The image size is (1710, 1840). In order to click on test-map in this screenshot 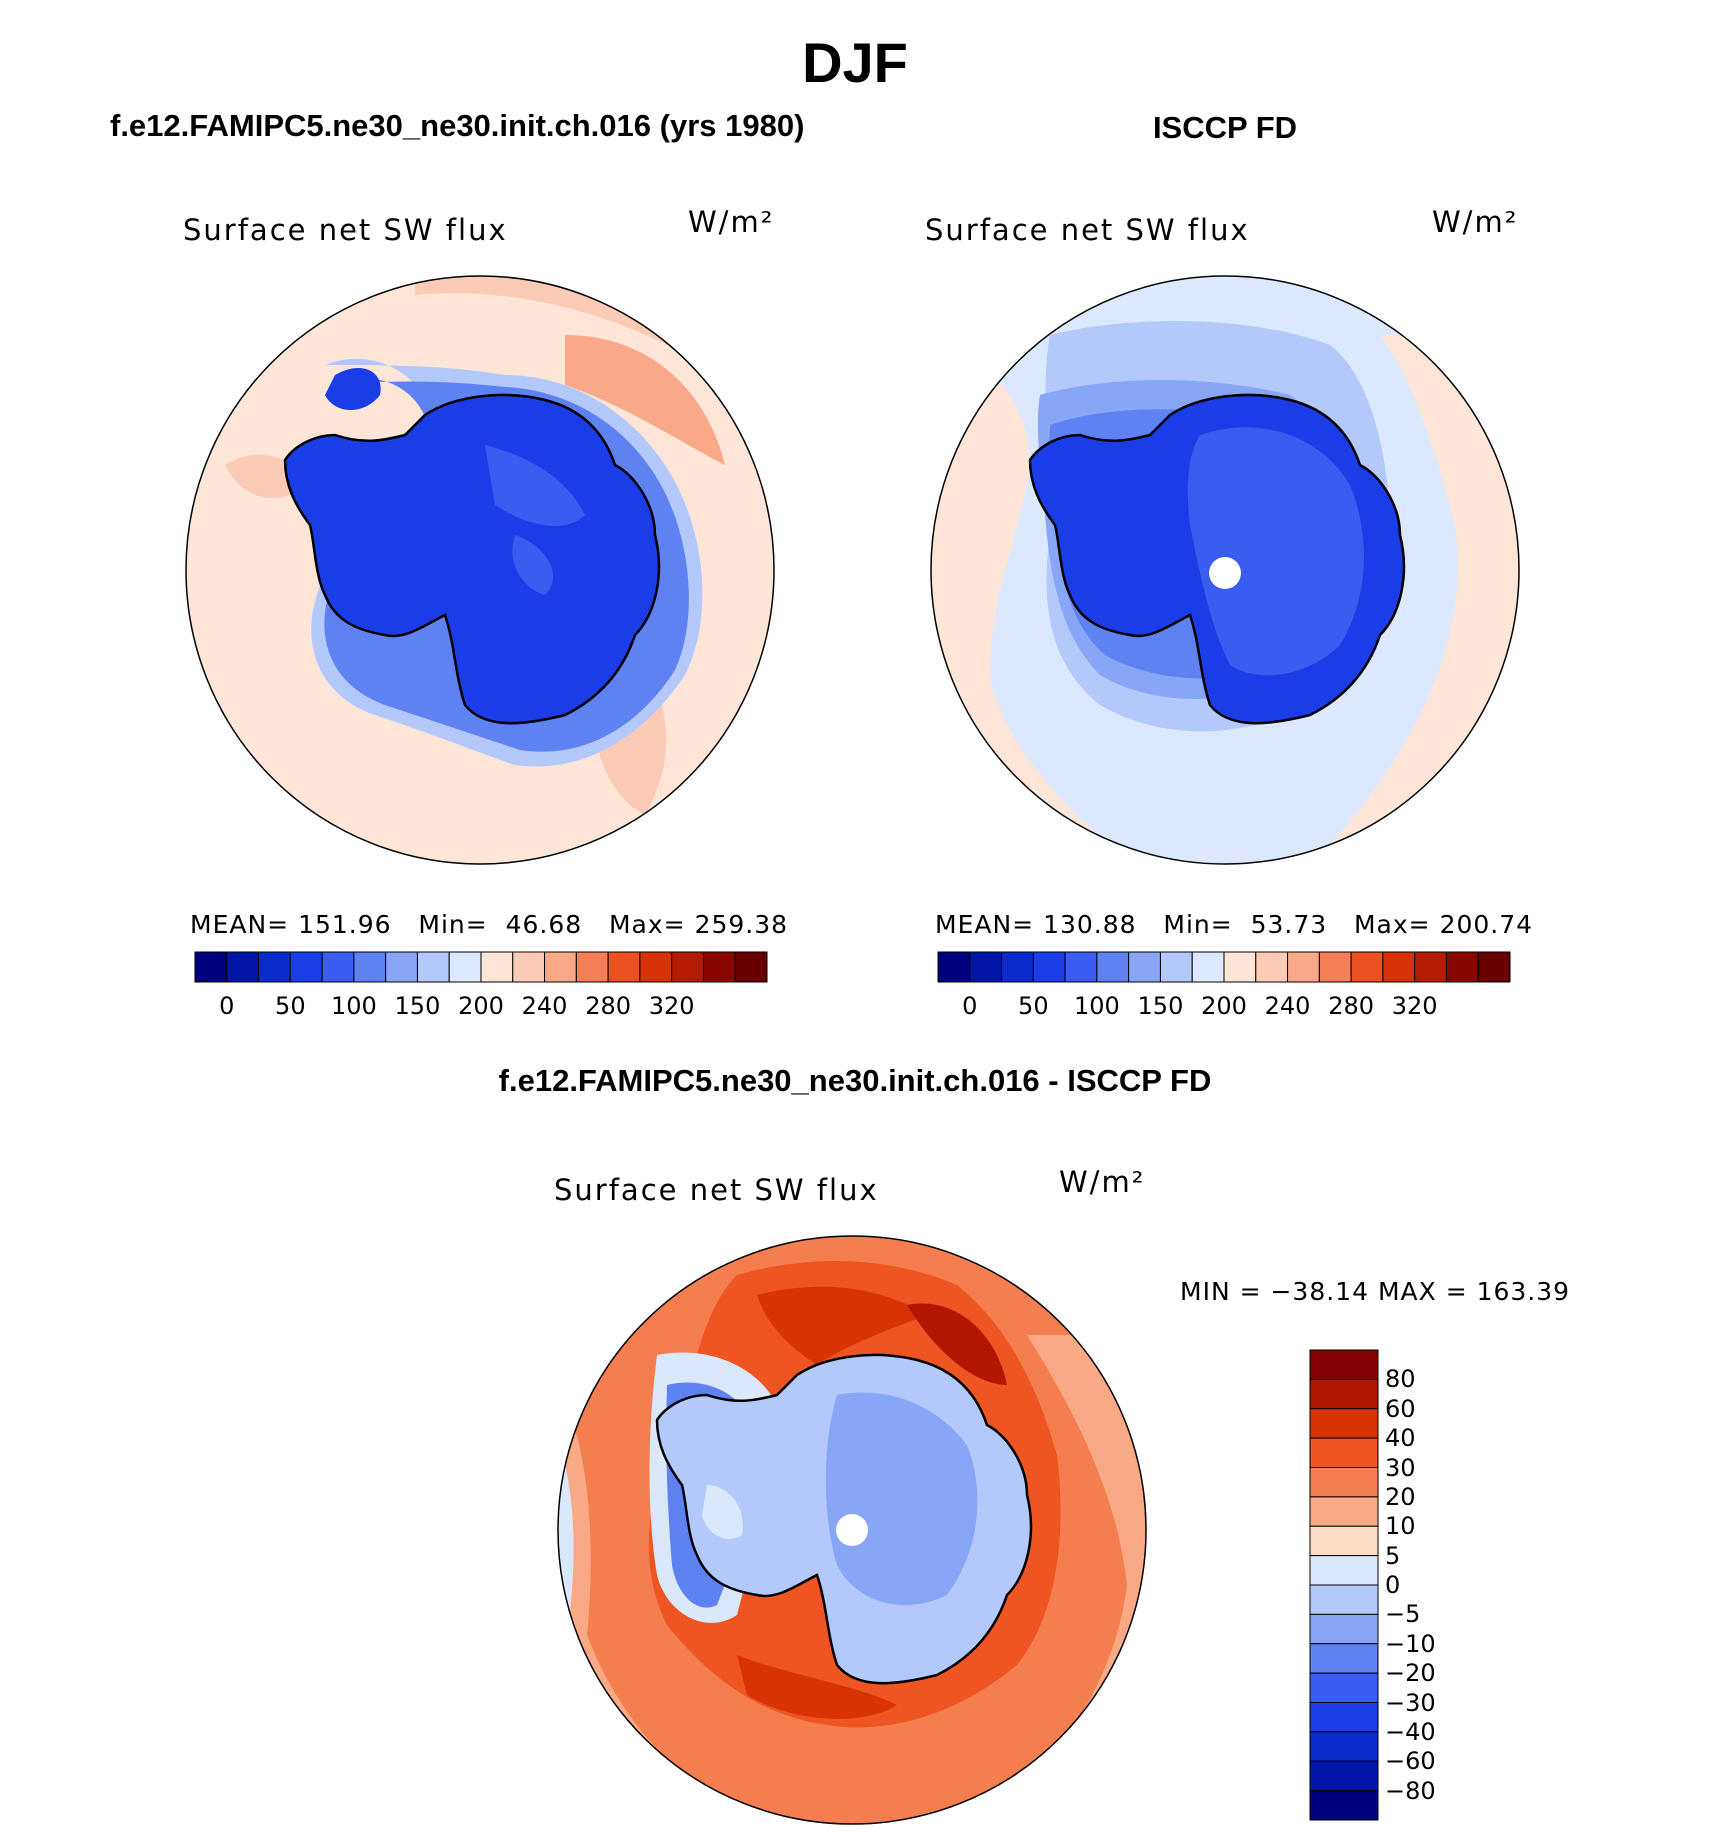, I will do `click(480, 570)`.